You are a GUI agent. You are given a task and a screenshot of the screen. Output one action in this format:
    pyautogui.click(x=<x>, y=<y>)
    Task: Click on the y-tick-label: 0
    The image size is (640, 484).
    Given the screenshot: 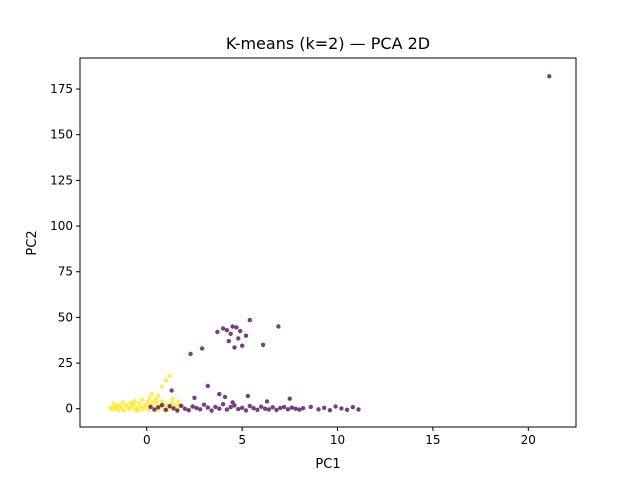 What is the action you would take?
    pyautogui.click(x=69, y=409)
    